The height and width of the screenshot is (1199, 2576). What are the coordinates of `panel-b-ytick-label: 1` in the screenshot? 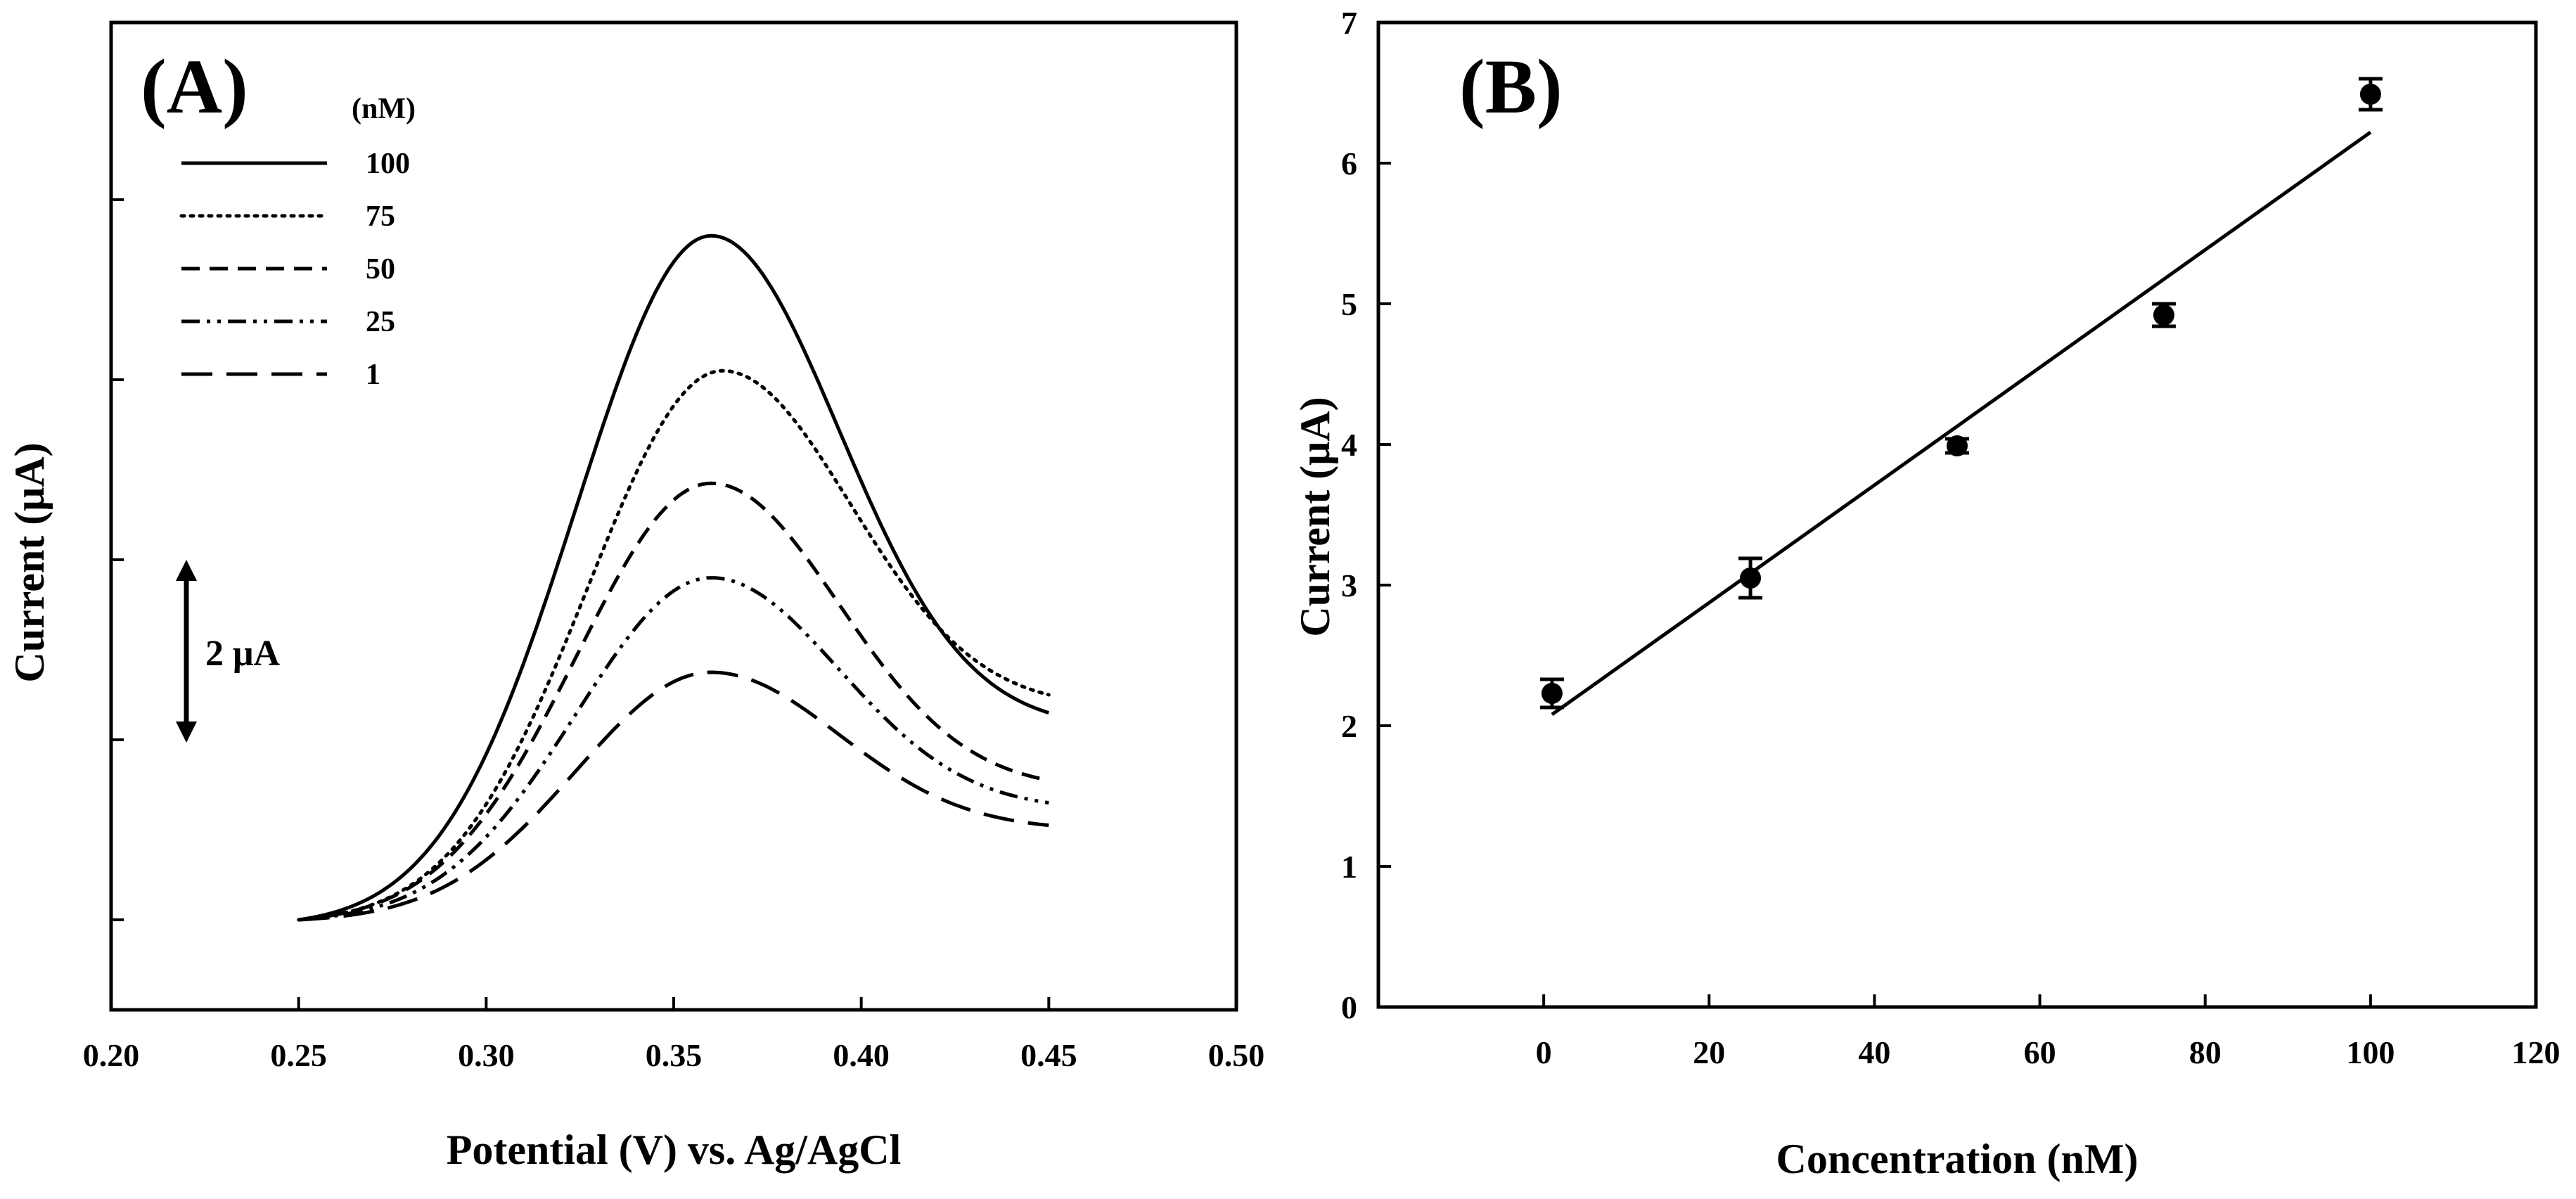 It's located at (1349, 867).